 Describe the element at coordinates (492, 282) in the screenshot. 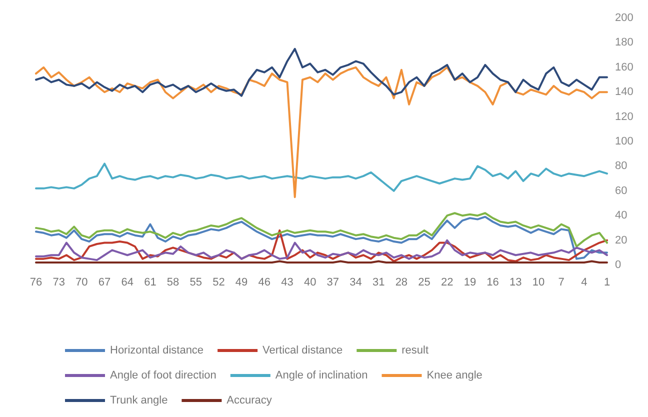

I see `x-tick-label: 16` at that location.